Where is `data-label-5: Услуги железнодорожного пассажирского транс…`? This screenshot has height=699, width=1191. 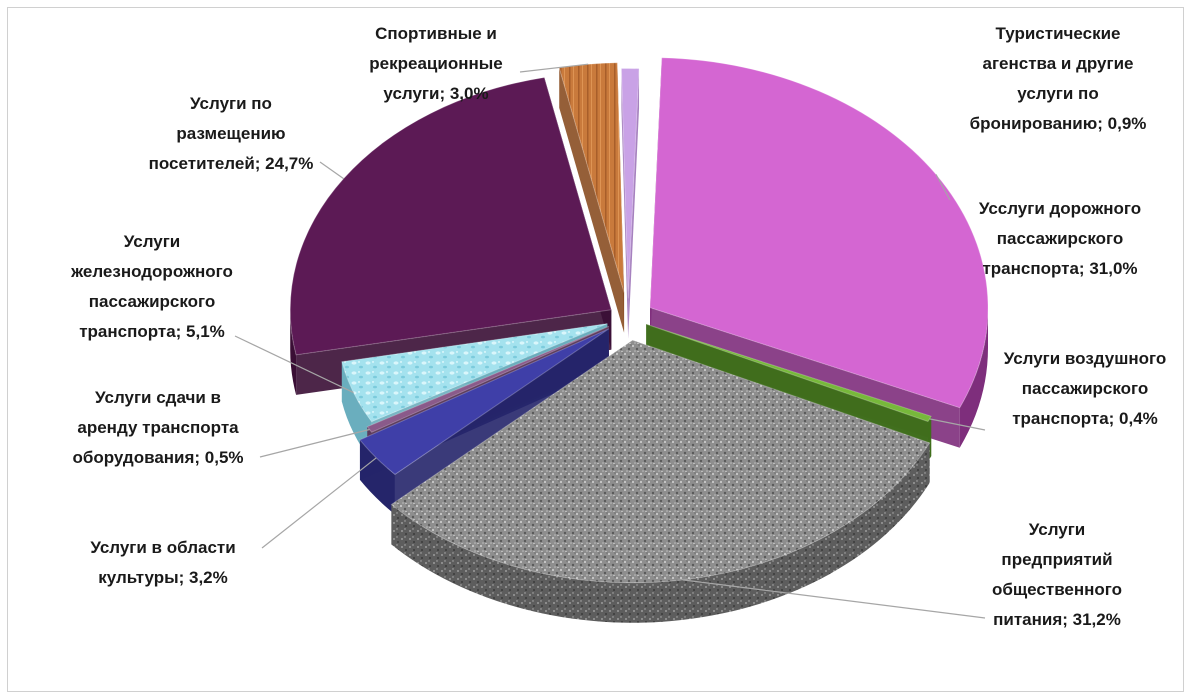 data-label-5: Услуги железнодорожного пассажирского транс… is located at coordinates (151, 286).